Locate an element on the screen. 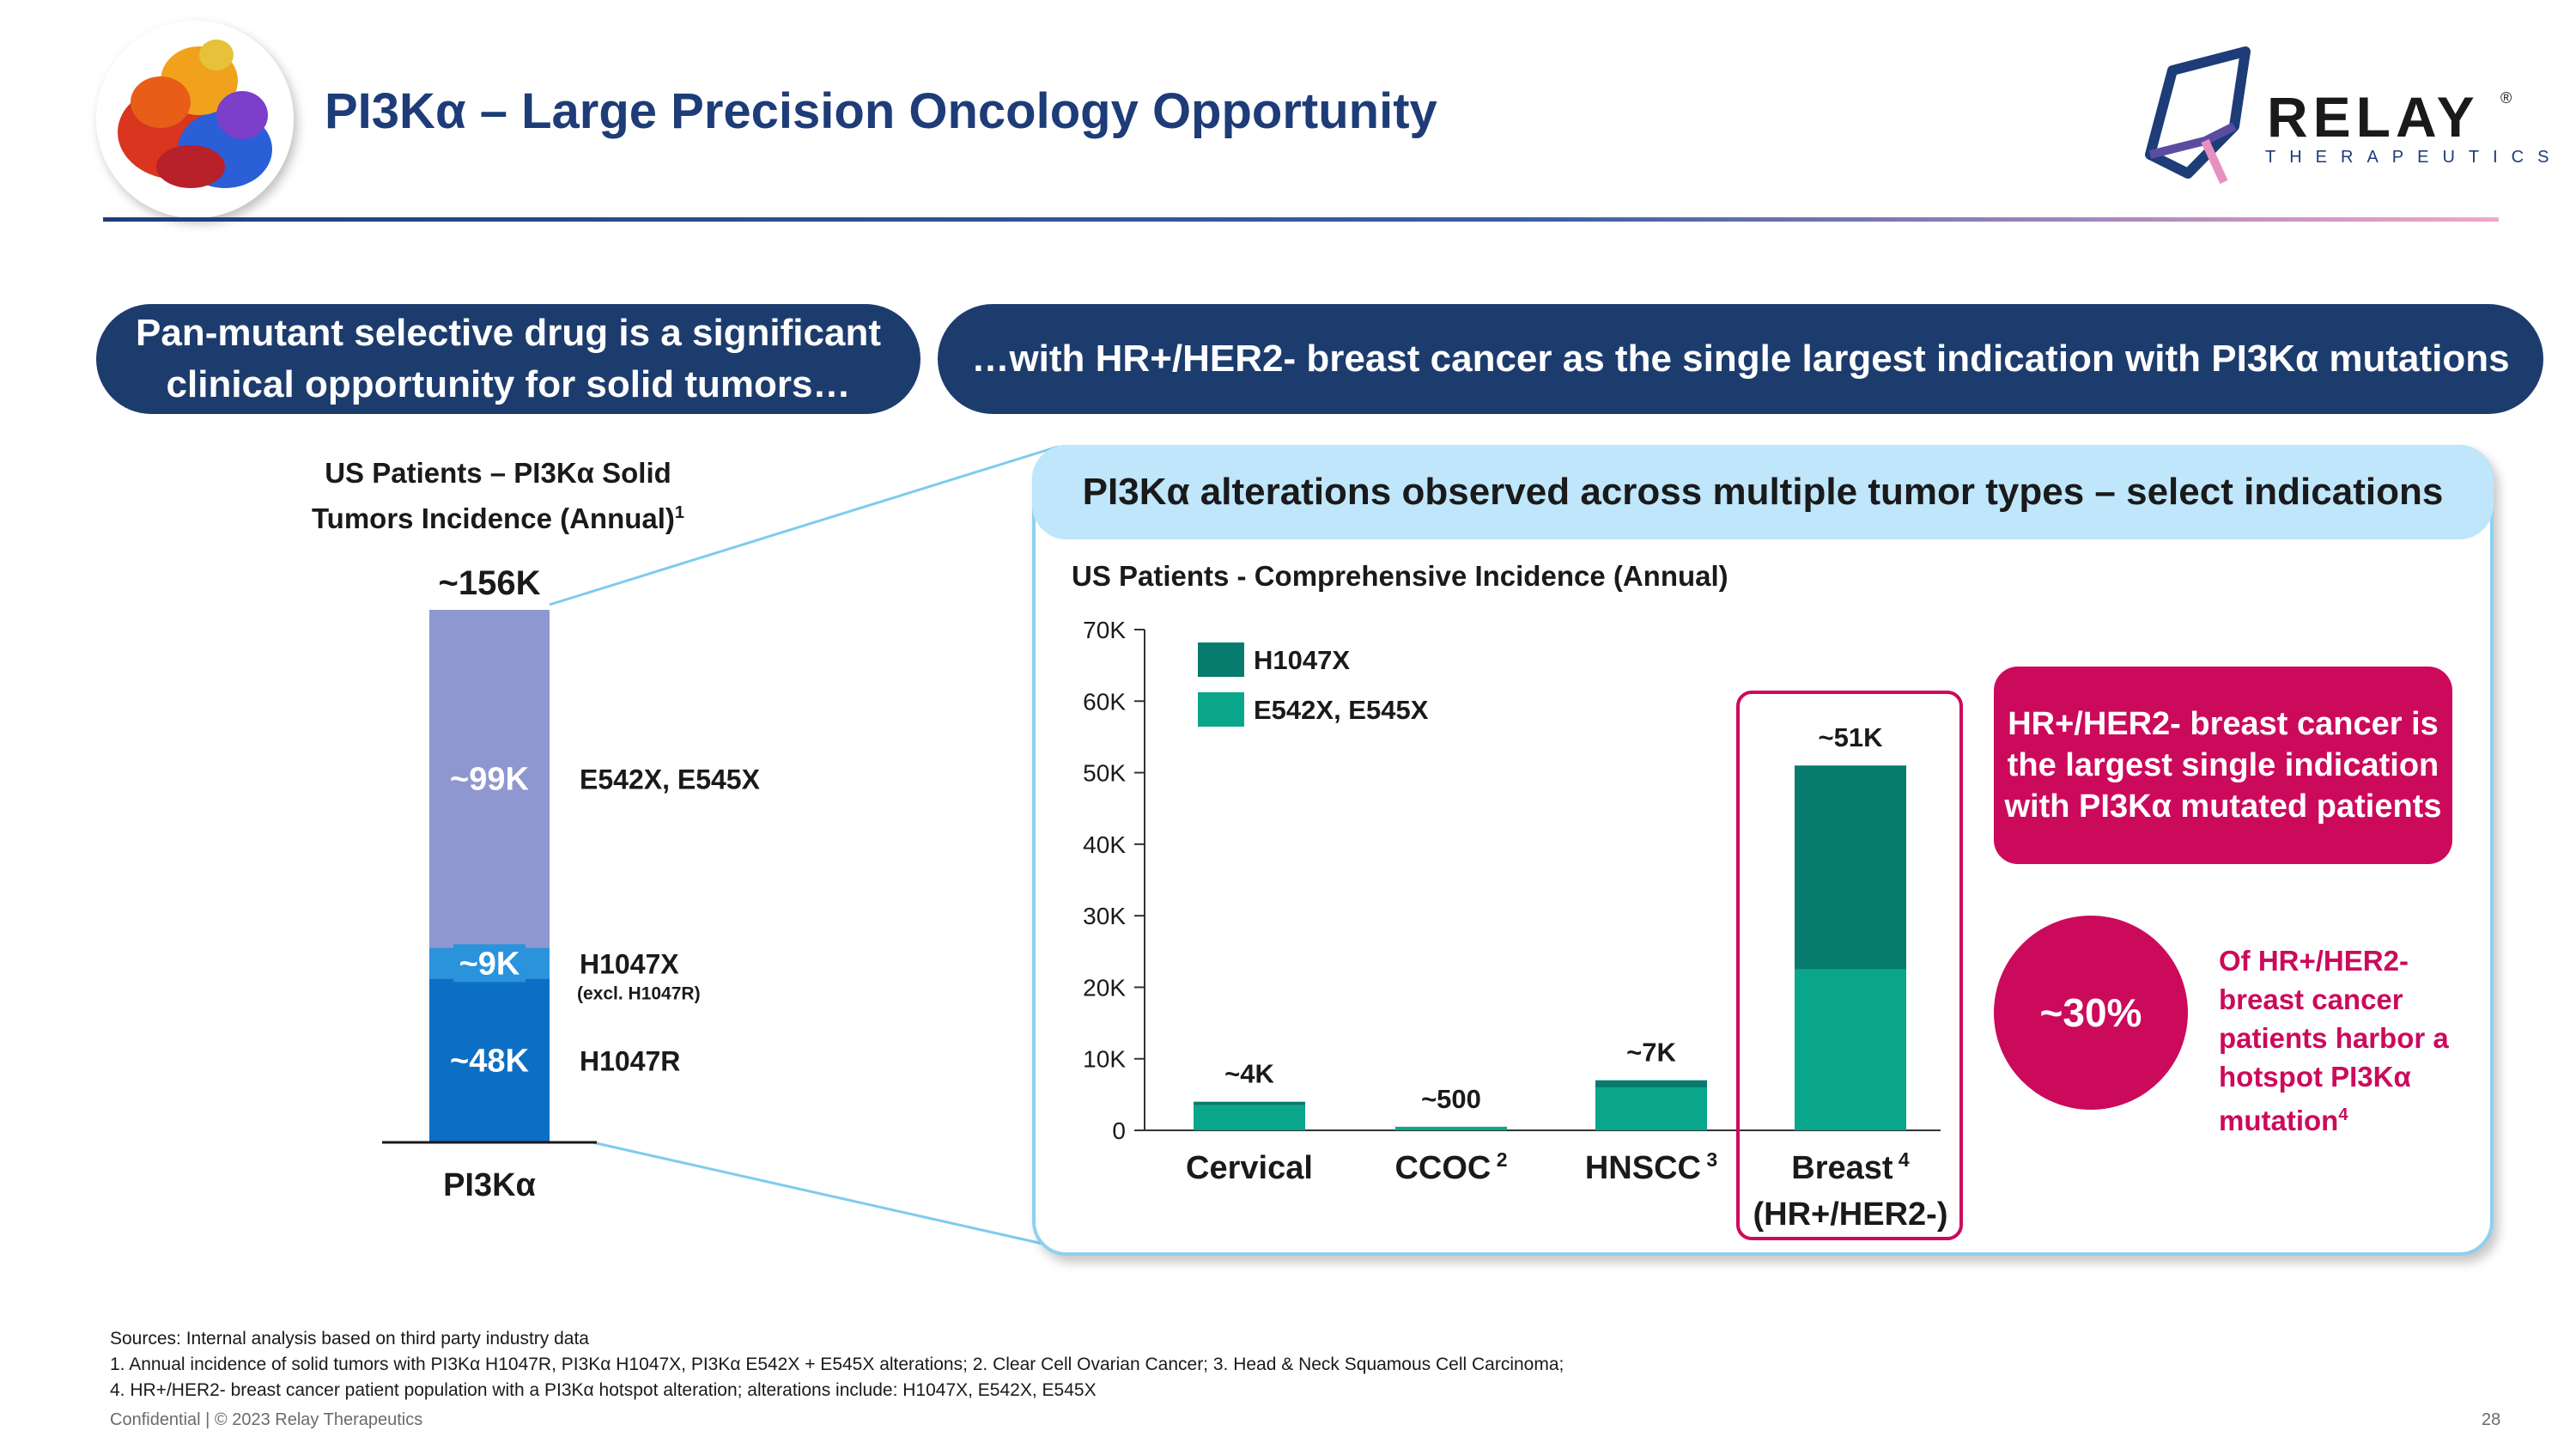 Image resolution: width=2576 pixels, height=1449 pixels. data-label-3: ~51K is located at coordinates (1851, 737).